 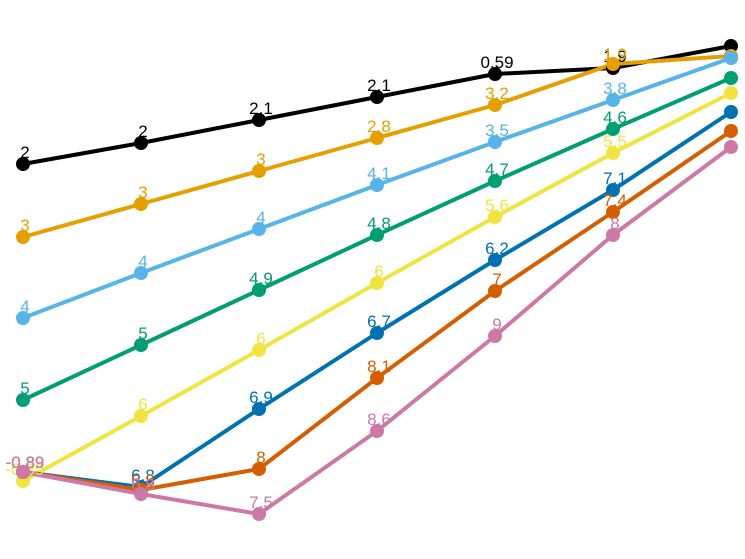 What do you see at coordinates (379, 366) in the screenshot?
I see `series-7-data-label: 8.1` at bounding box center [379, 366].